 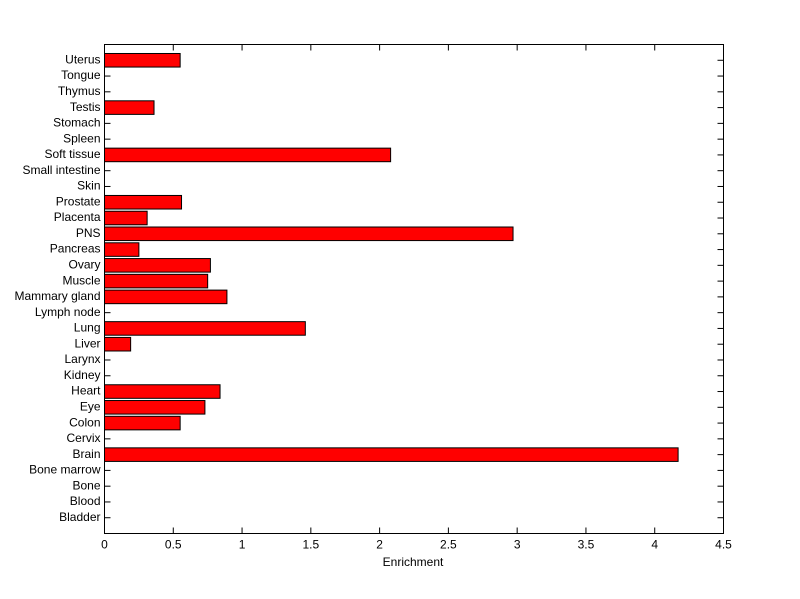 I want to click on y-tick-label: Lymph node, so click(x=68, y=312).